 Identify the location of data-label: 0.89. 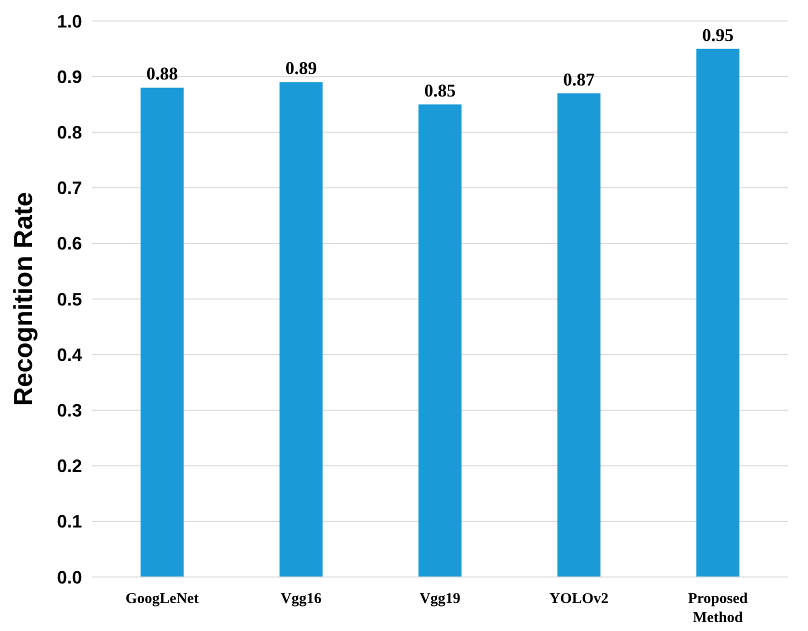
(301, 68).